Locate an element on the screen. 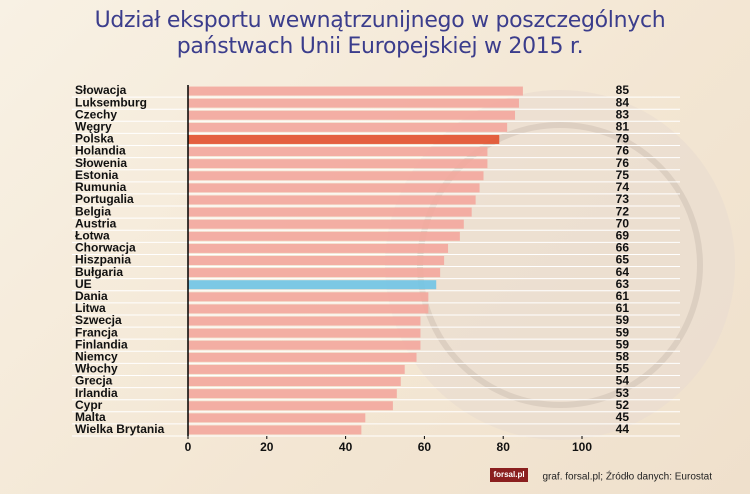  logo: forsal.pl is located at coordinates (508, 474).